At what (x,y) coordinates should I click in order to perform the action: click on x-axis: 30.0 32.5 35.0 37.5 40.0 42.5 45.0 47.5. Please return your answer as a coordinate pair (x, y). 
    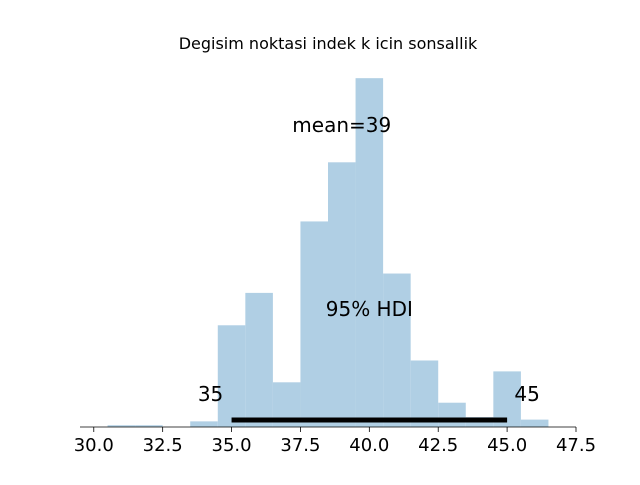
    Looking at the image, I should click on (335, 441).